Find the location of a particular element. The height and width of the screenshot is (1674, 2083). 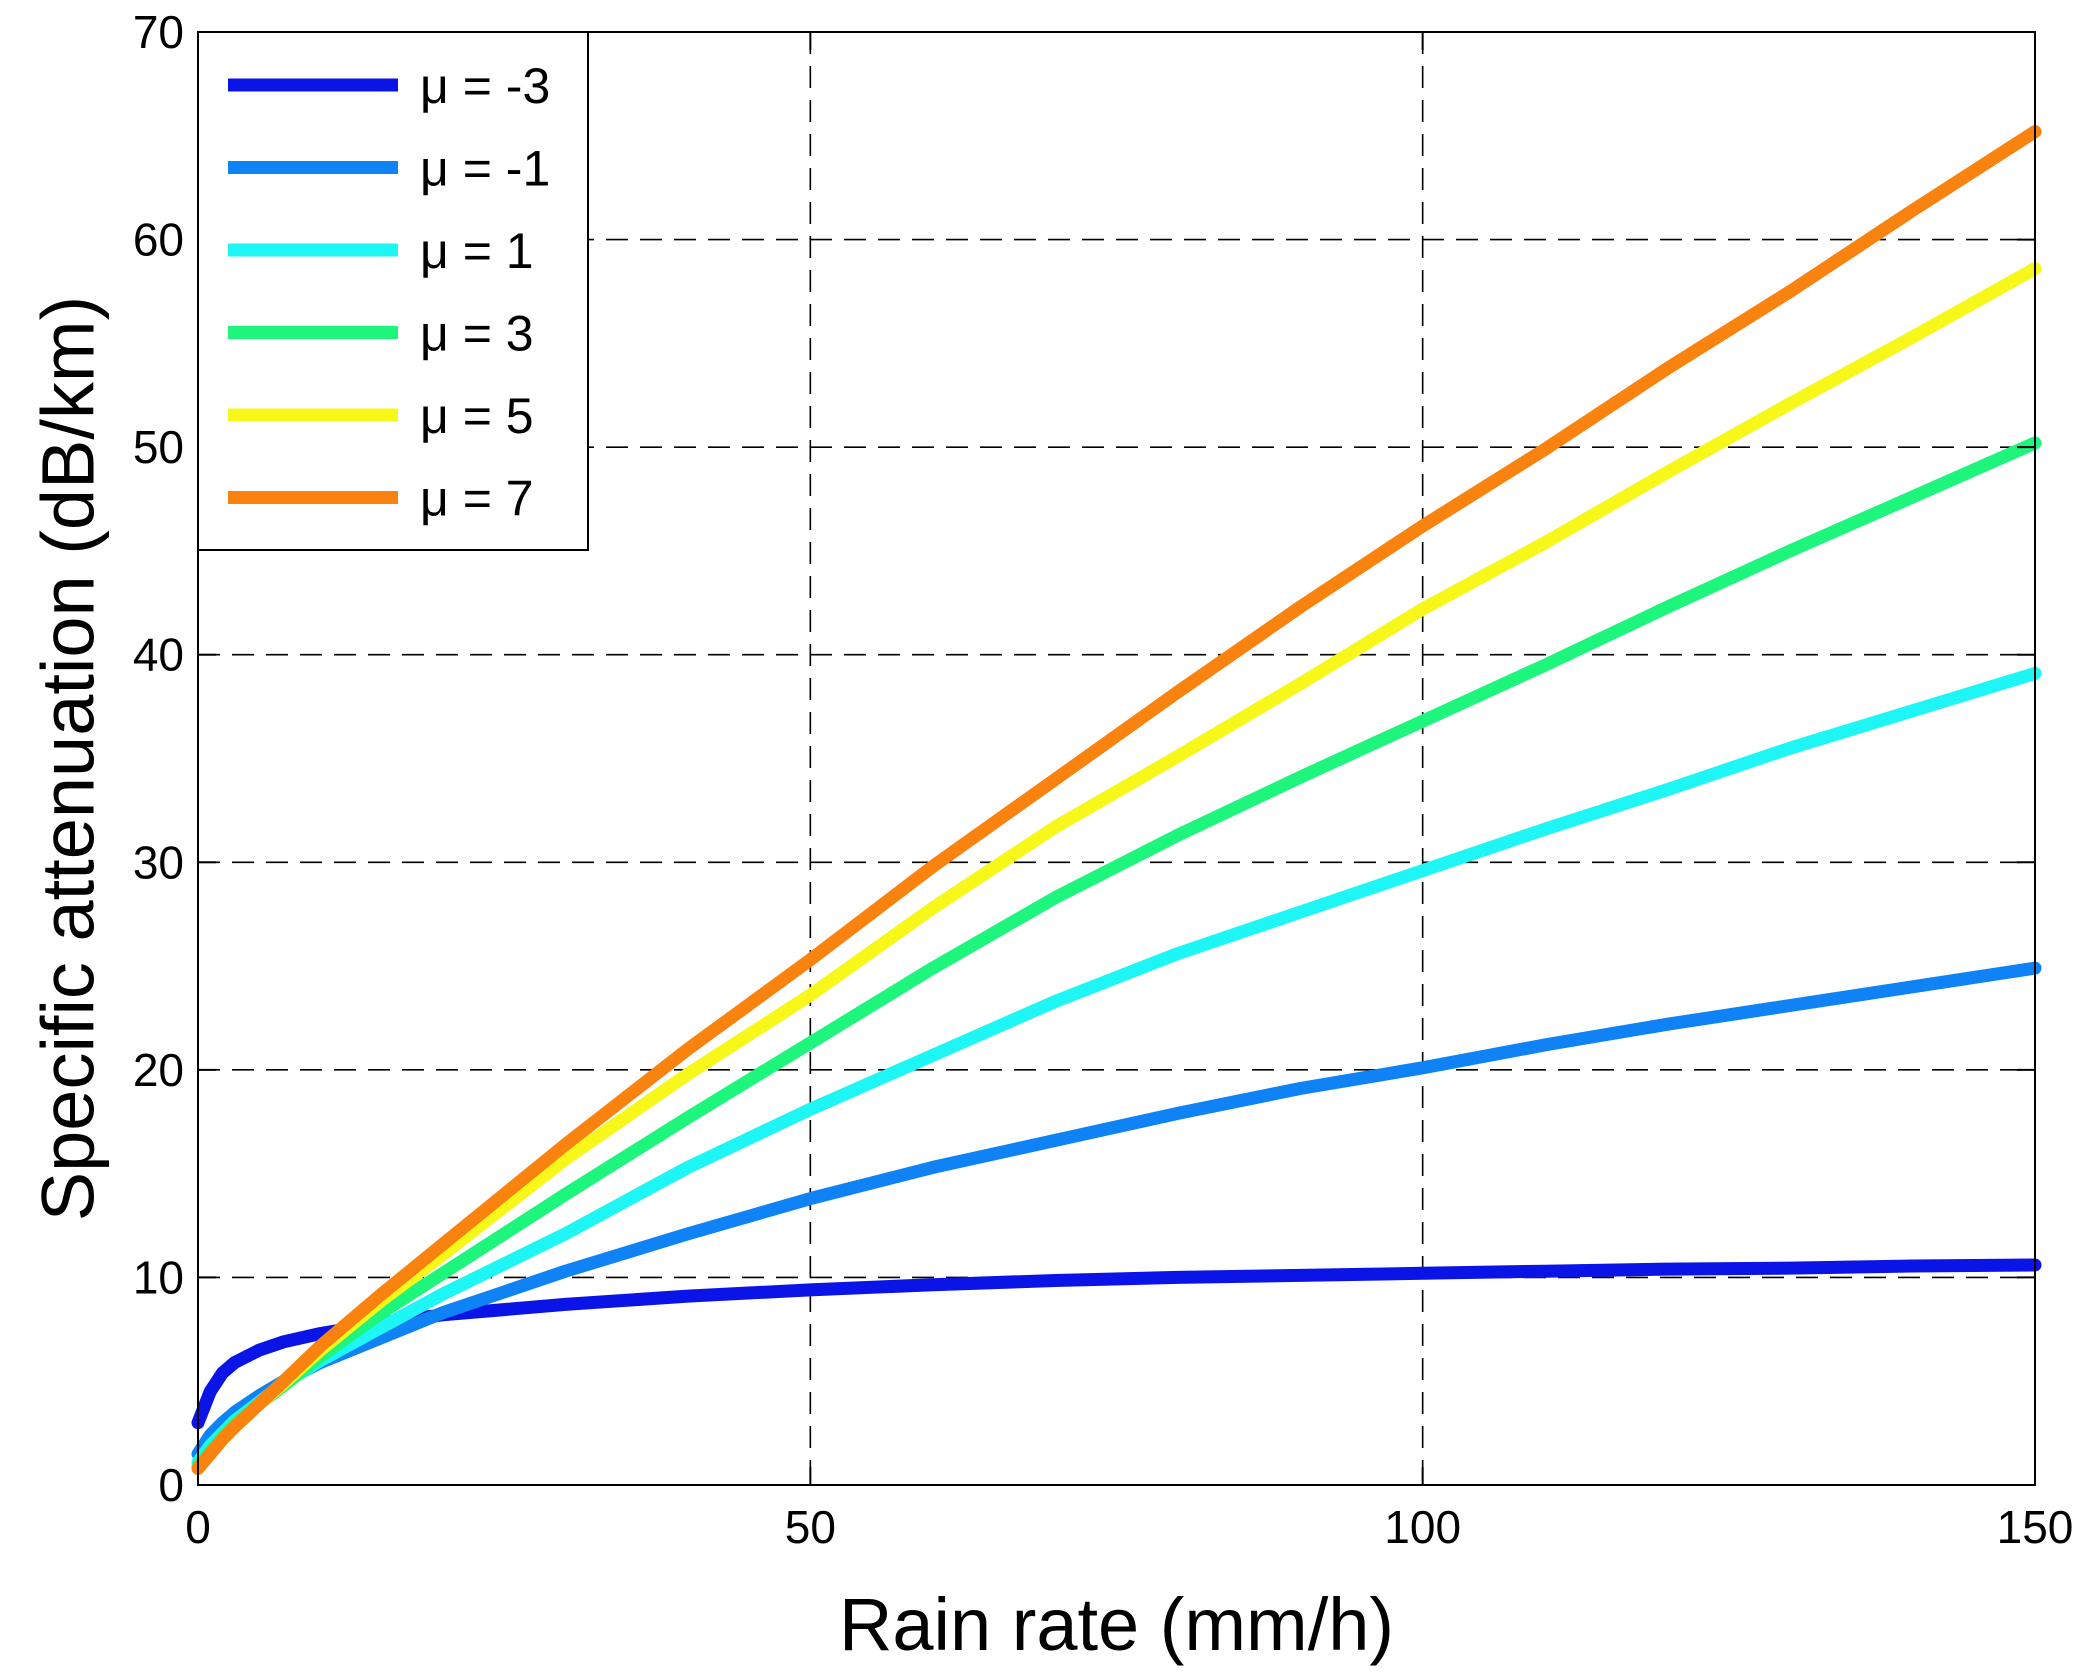

legend-label: μ = 3 is located at coordinates (477, 334).